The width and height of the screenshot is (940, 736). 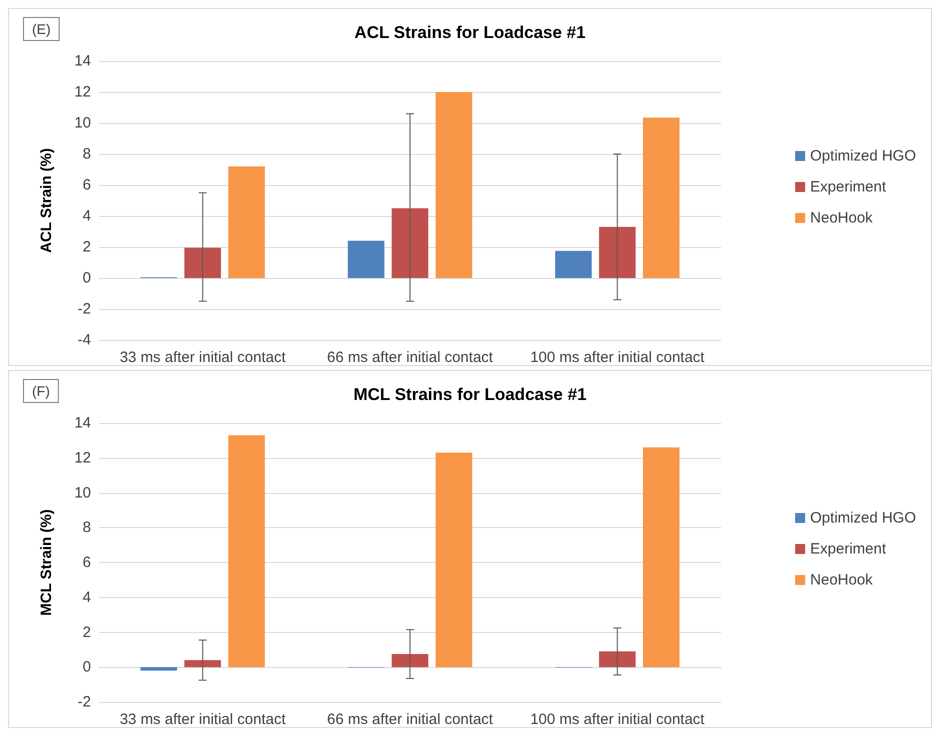 I want to click on text: (E), so click(x=41, y=29).